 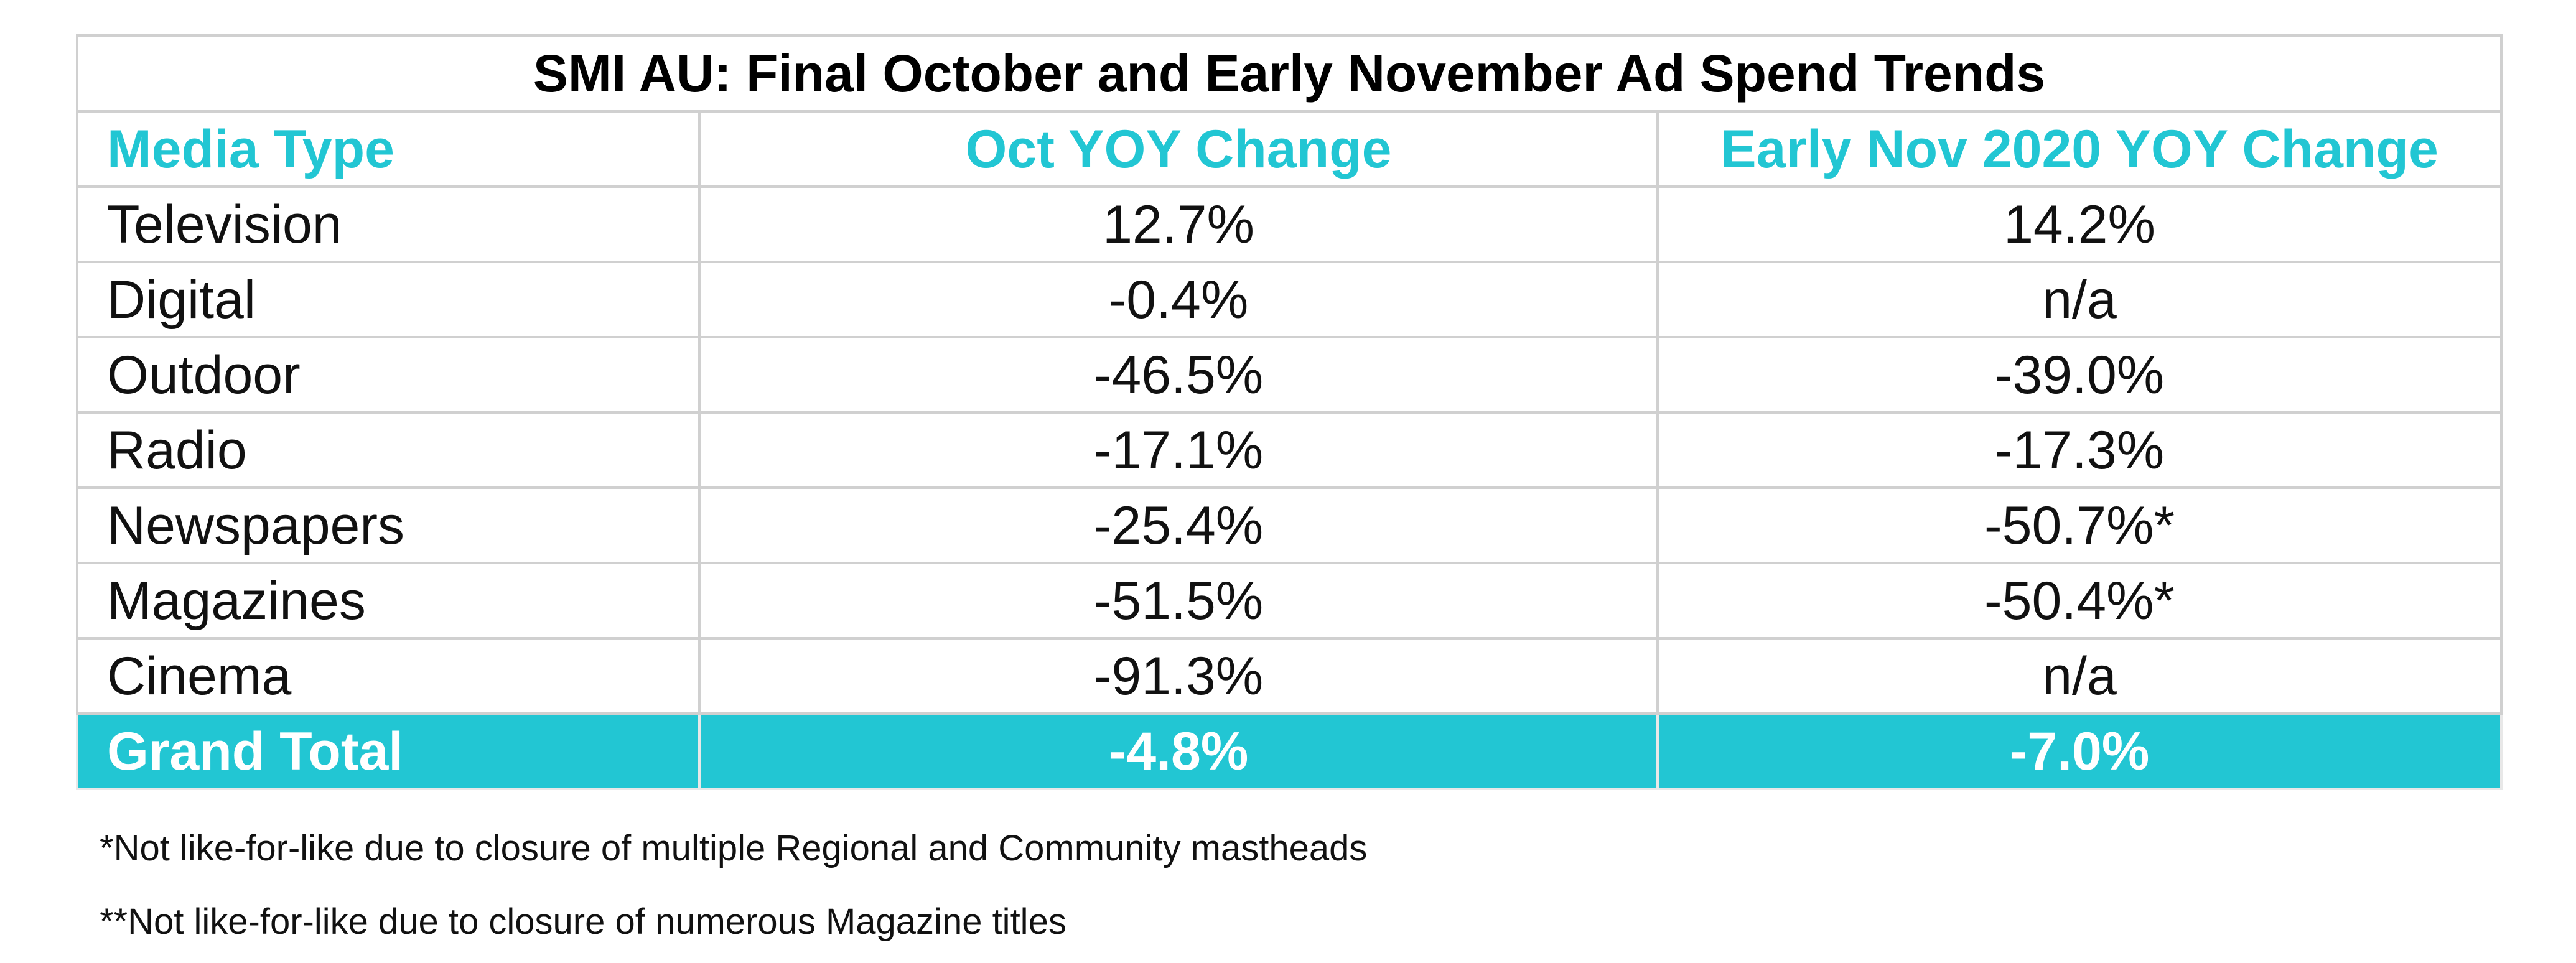 I want to click on nov-change-cell: -50.4%*, so click(x=2079, y=601).